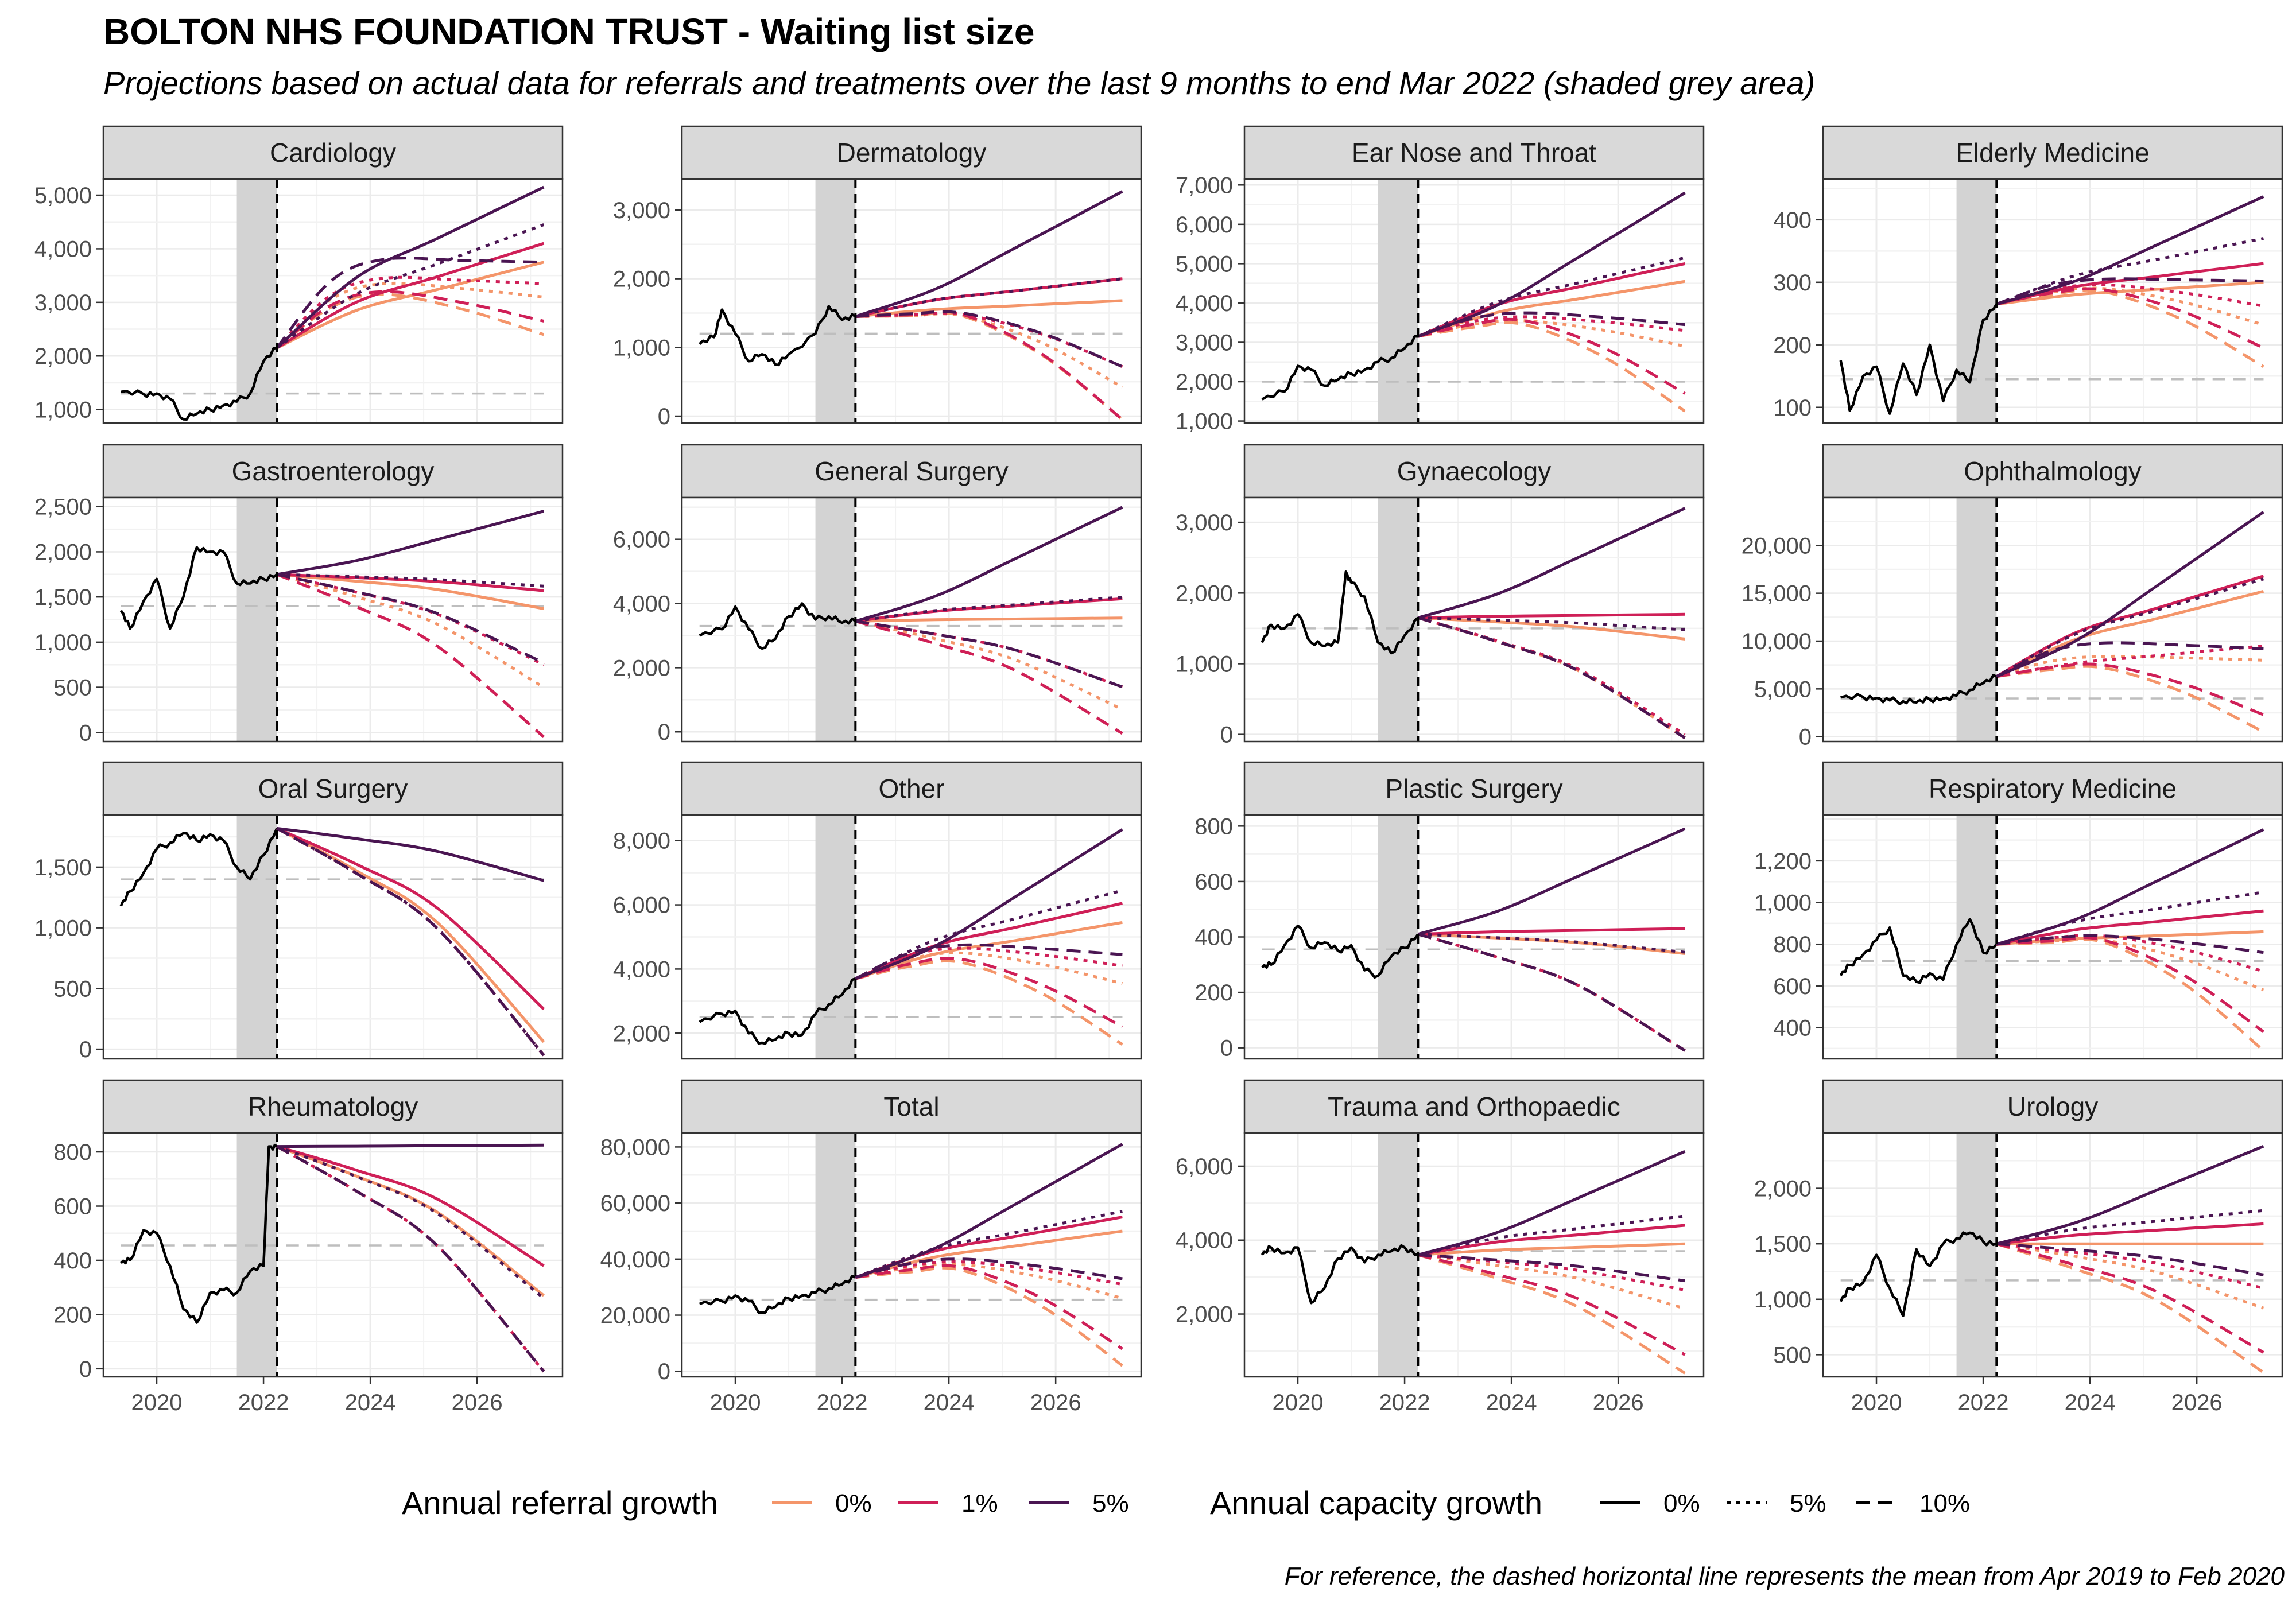  I want to click on x-tick-label: 2026, so click(1618, 1402).